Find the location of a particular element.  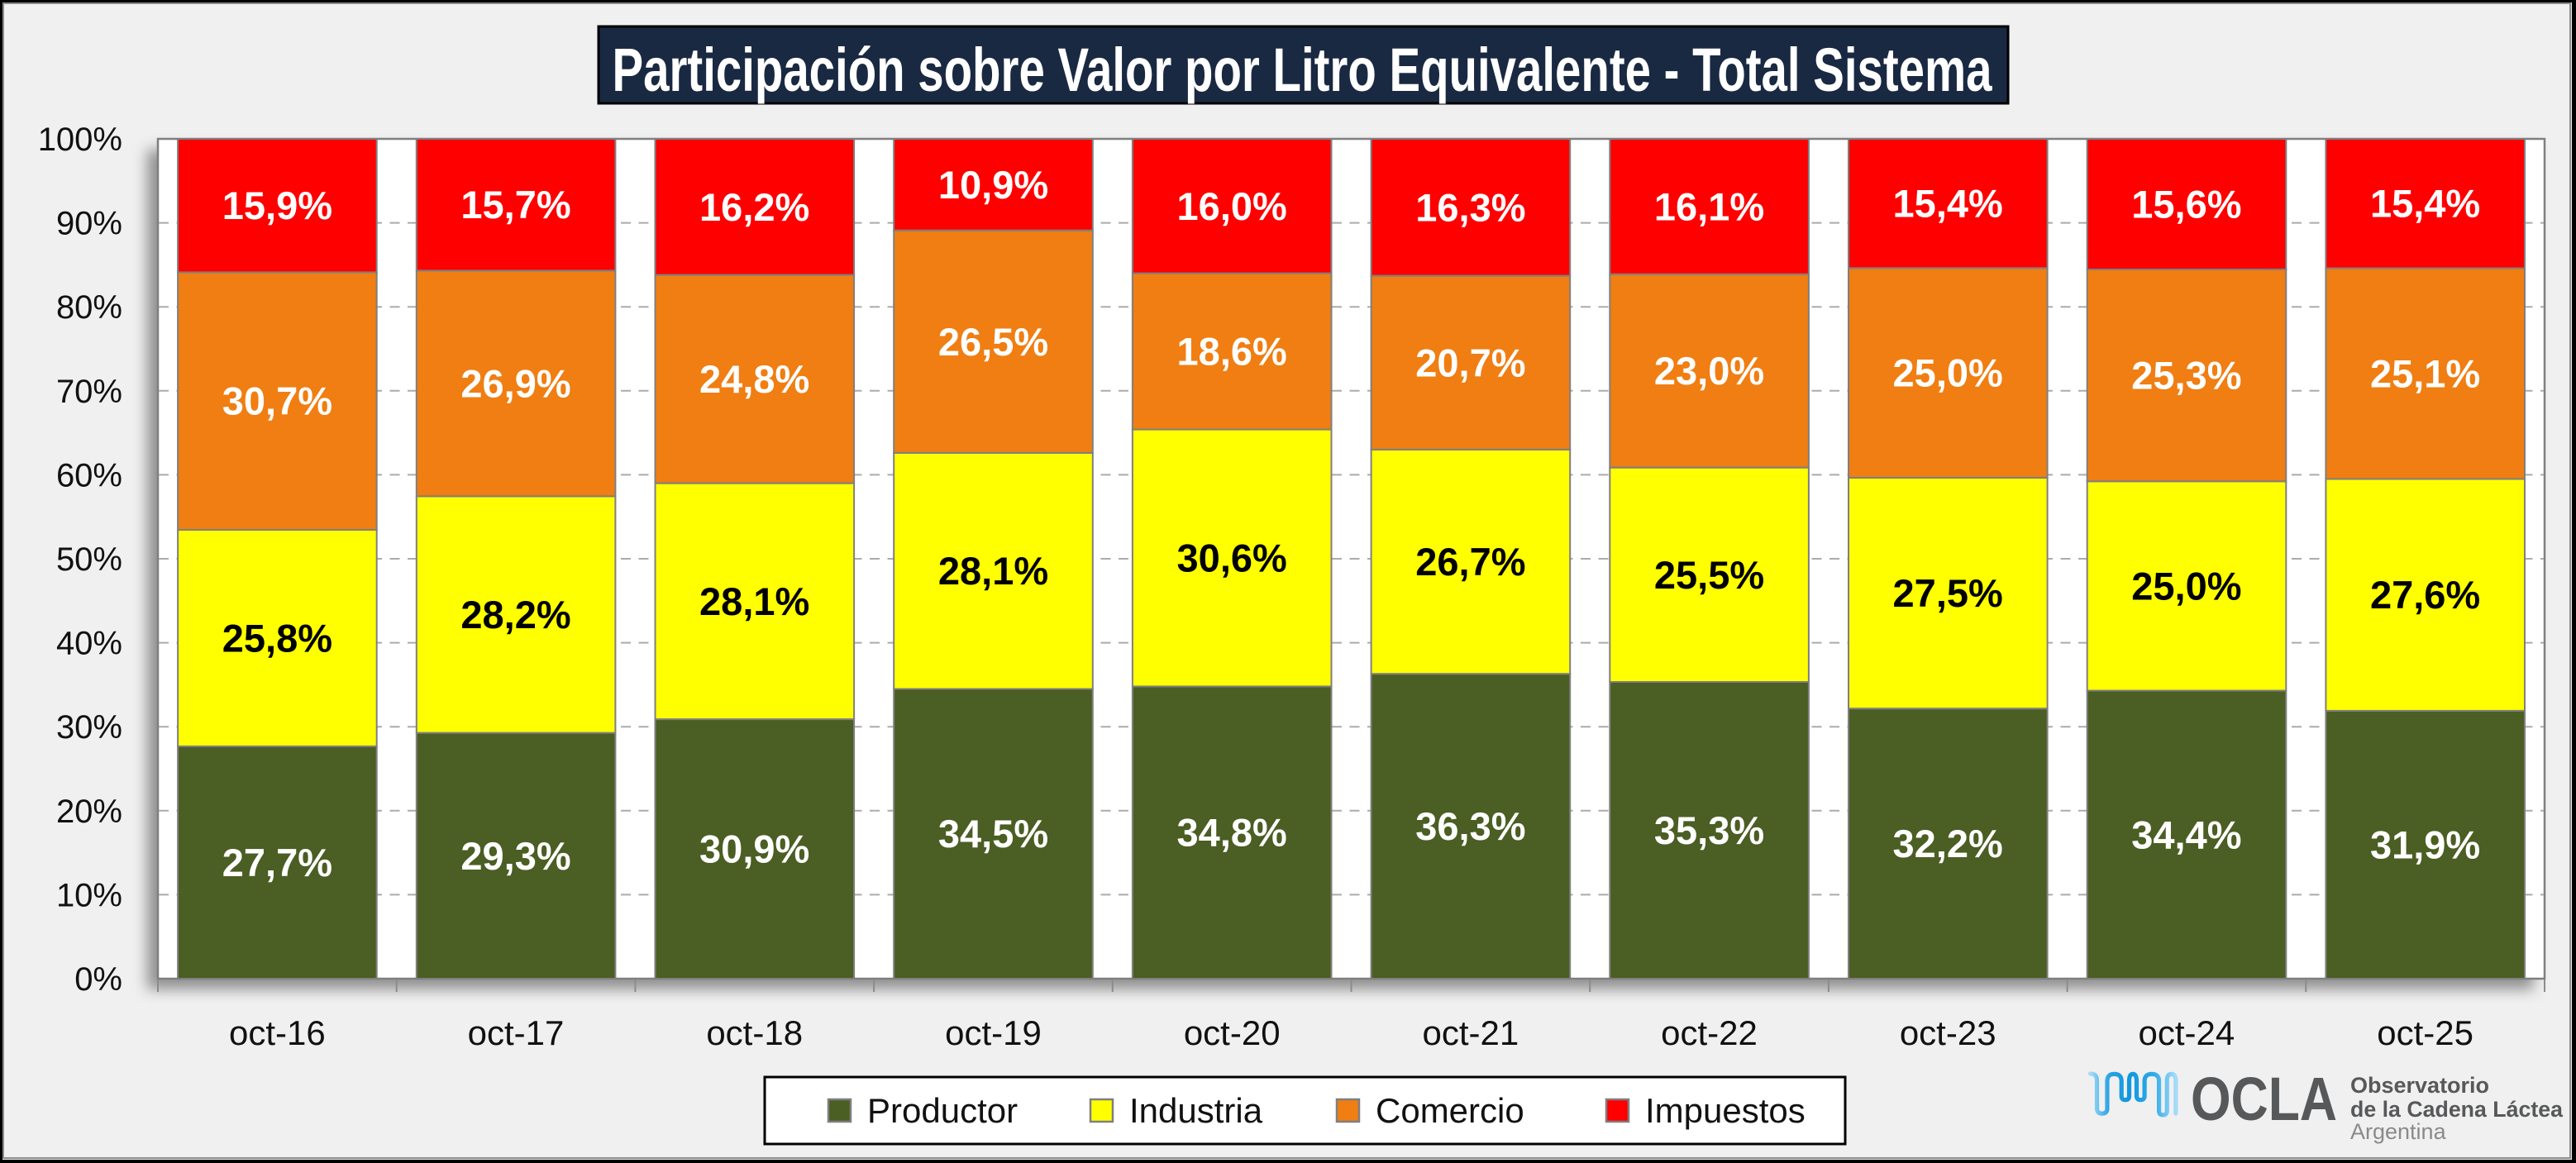

svg-text: oct-22 is located at coordinates (1710, 1032).